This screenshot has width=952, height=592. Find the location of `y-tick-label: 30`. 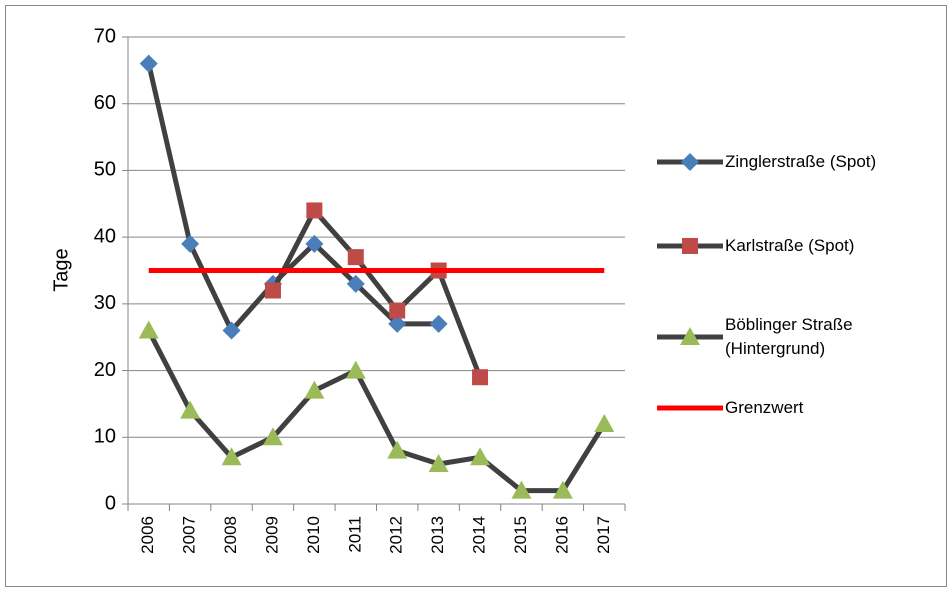

y-tick-label: 30 is located at coordinates (105, 303).